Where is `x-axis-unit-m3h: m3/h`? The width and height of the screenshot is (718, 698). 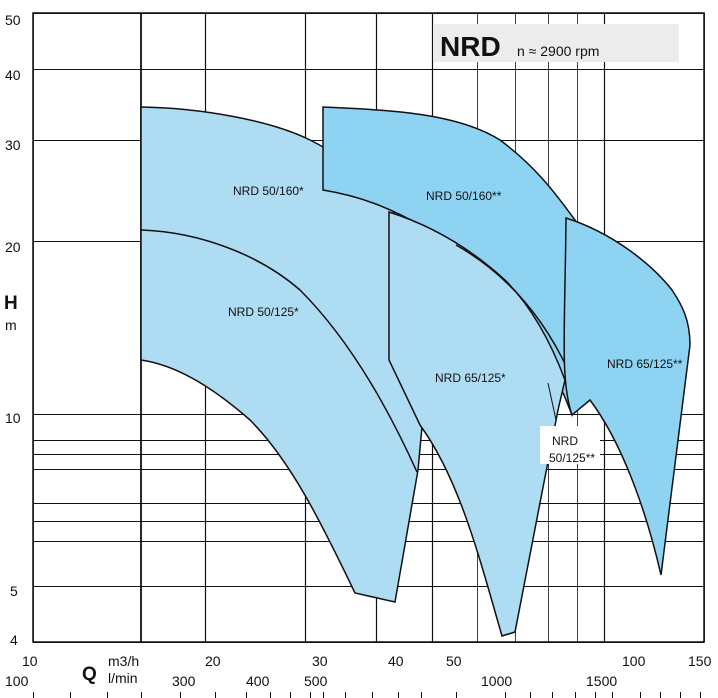 x-axis-unit-m3h: m3/h is located at coordinates (123, 661).